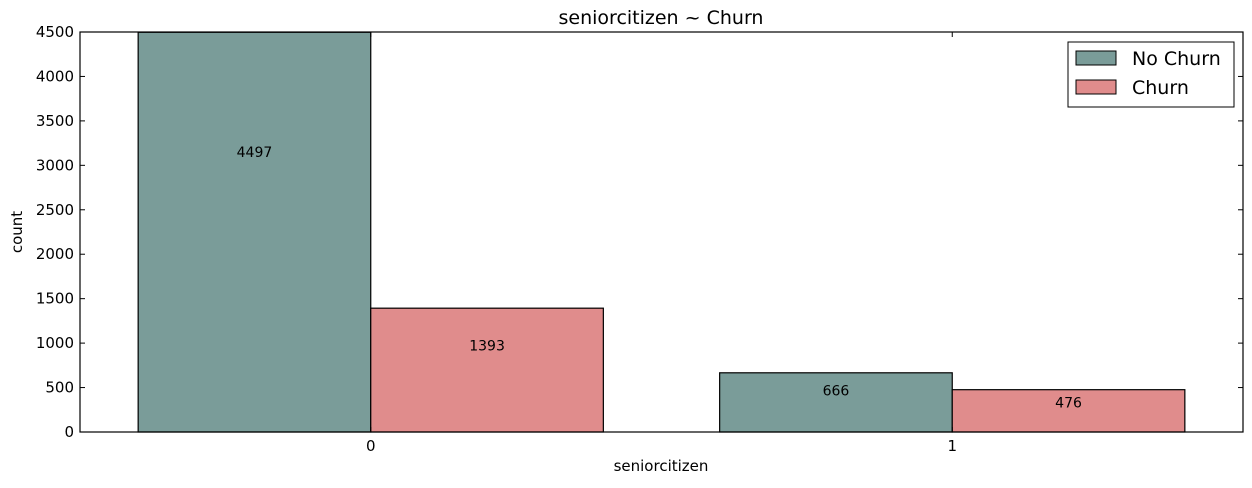 The width and height of the screenshot is (1252, 488). Describe the element at coordinates (55, 121) in the screenshot. I see `y-tick-label: 3500` at that location.